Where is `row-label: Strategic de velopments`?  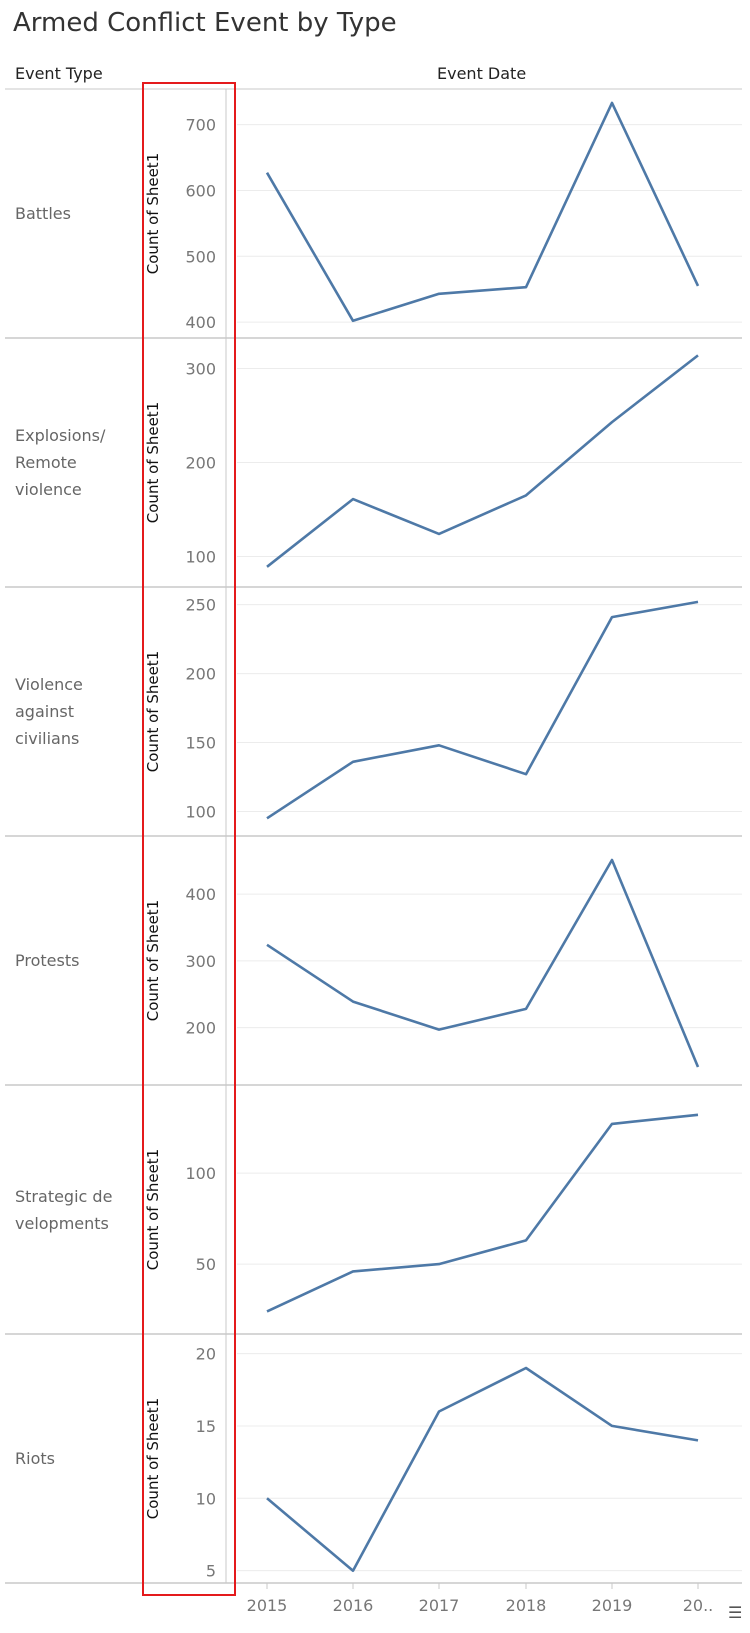 row-label: Strategic de velopments is located at coordinates (75, 1210).